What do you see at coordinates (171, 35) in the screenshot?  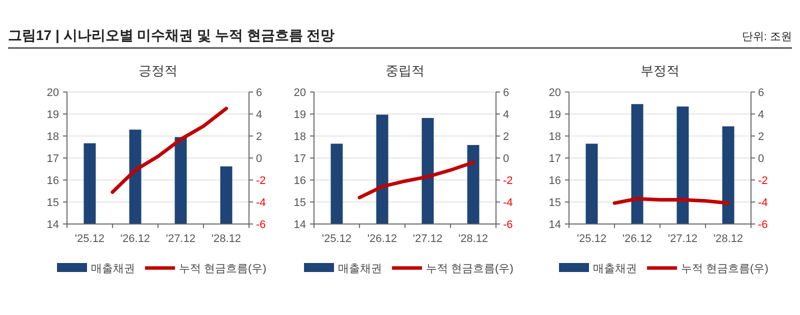 I see `text: 그림17 | 시나리오별 미수채권 및 누적 현금흐름 전망` at bounding box center [171, 35].